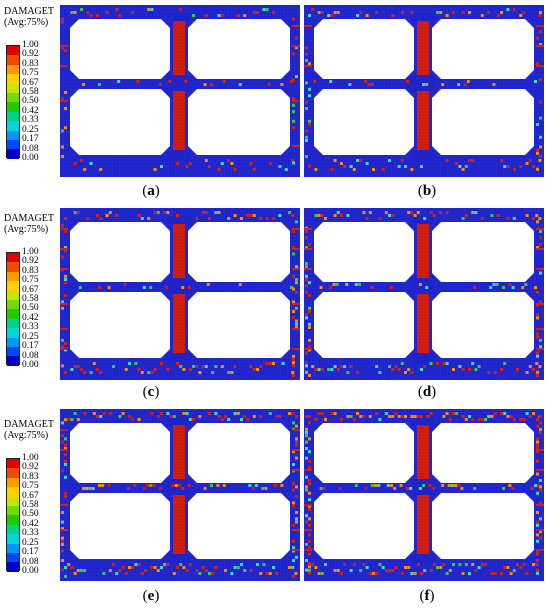  What do you see at coordinates (29, 224) in the screenshot?
I see `legend-row-2: DAMAGET (Avg:75%)` at bounding box center [29, 224].